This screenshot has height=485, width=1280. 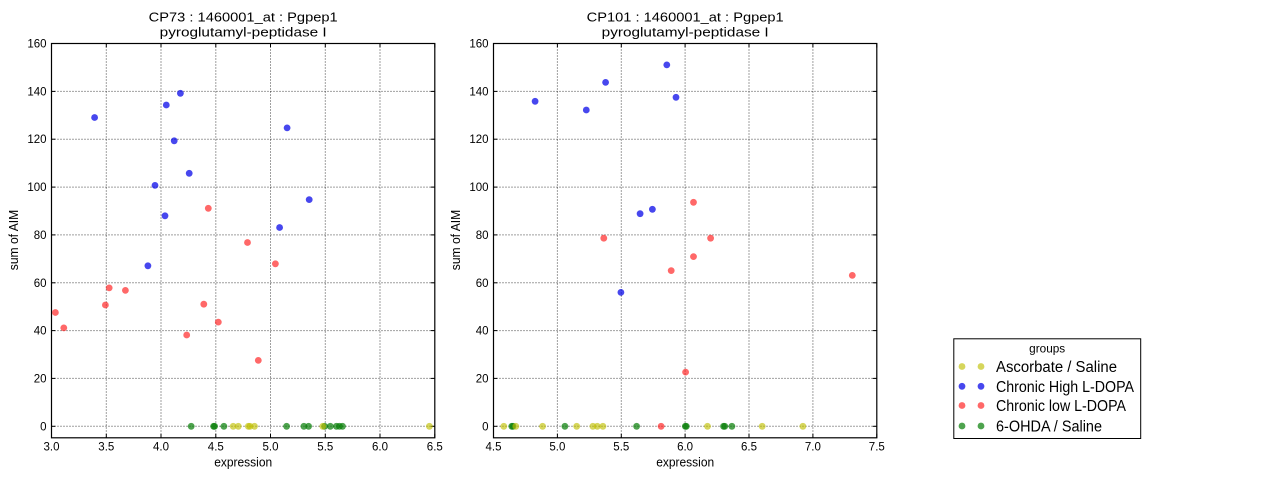 I want to click on svg-text: Ascorbate / Saline, so click(x=1056, y=367).